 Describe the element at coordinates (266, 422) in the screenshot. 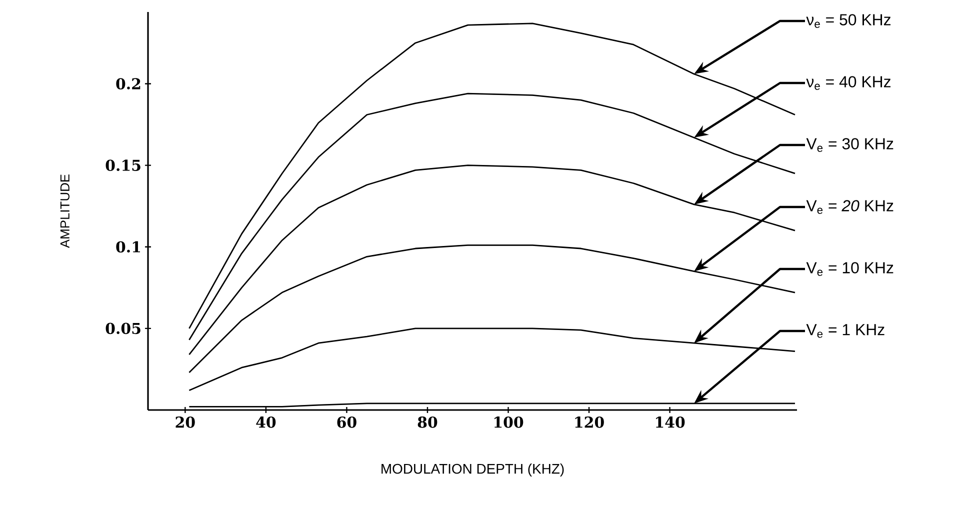

I see `x-tick-label: 40` at that location.